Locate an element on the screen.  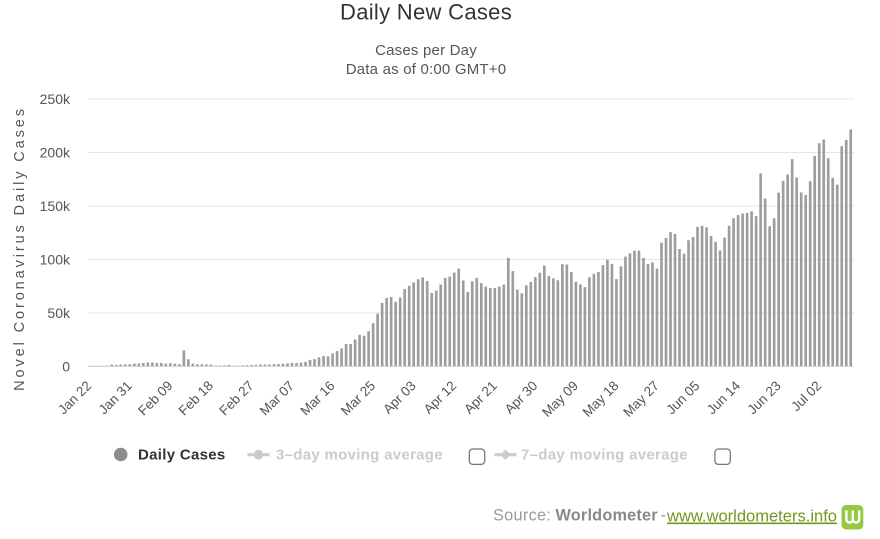
svg-text: 250k is located at coordinates (55, 99).